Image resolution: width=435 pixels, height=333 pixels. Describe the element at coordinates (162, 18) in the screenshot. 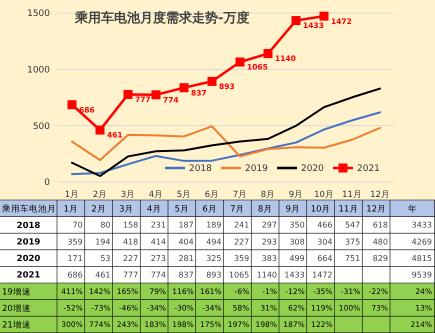

I see `chart-title: 乘用车电池月度需求走势-万度` at that location.